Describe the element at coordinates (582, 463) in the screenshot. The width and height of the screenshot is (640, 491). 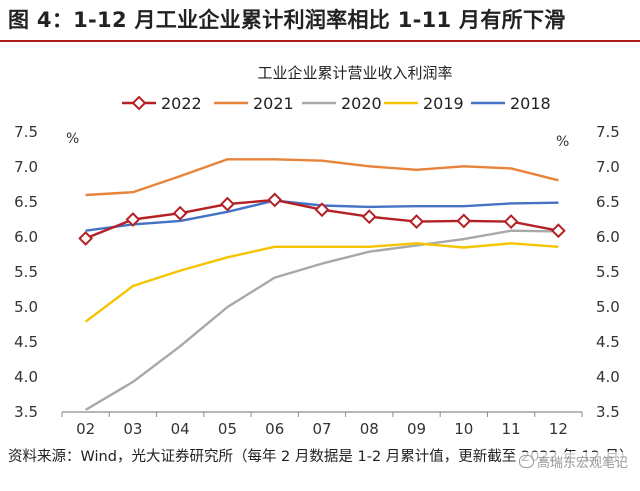
I see `watermark-text: 高瑞东宏观笔记` at that location.